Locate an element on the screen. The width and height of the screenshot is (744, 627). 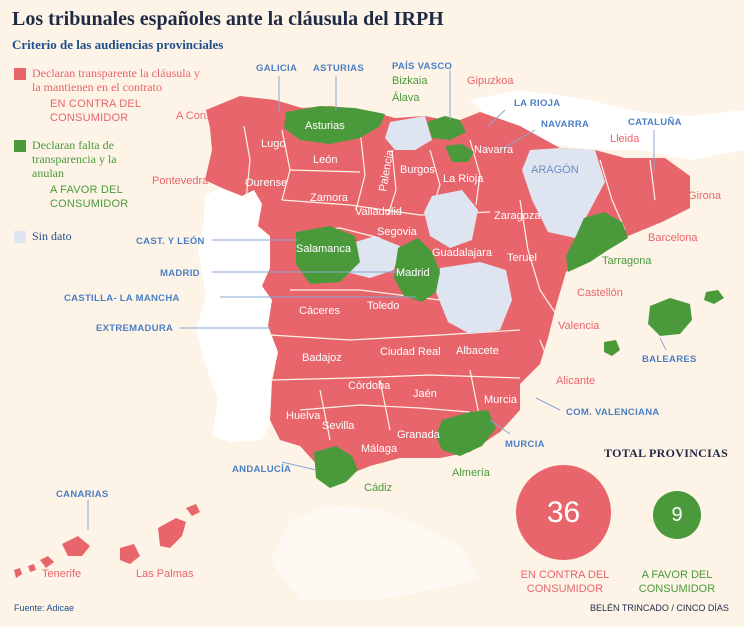
almeria-area is located at coordinates (466, 433).